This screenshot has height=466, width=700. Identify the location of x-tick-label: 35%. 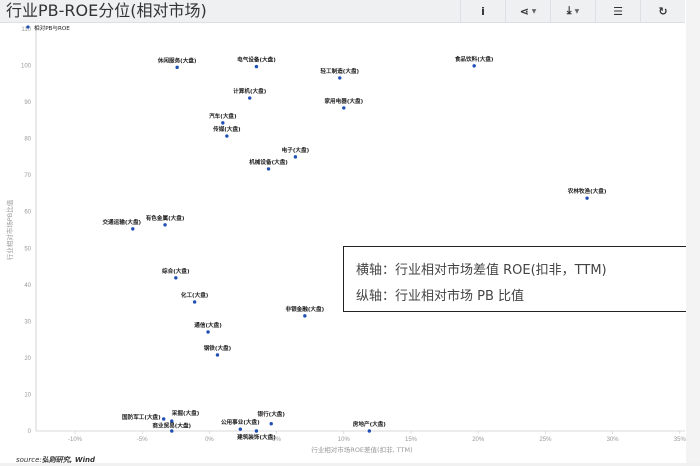
(680, 440).